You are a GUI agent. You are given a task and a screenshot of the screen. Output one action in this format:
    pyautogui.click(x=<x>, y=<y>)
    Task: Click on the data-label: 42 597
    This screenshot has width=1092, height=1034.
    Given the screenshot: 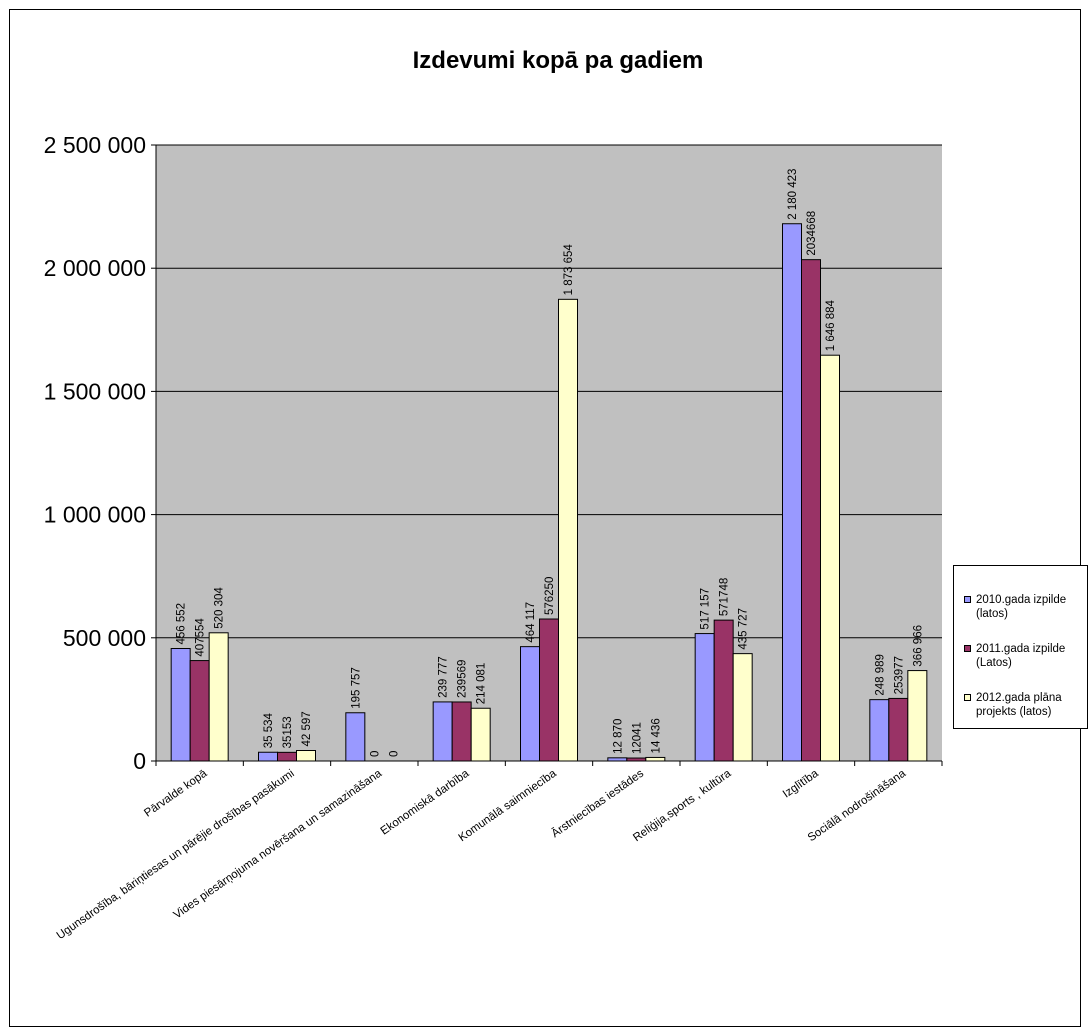 What is the action you would take?
    pyautogui.click(x=307, y=728)
    